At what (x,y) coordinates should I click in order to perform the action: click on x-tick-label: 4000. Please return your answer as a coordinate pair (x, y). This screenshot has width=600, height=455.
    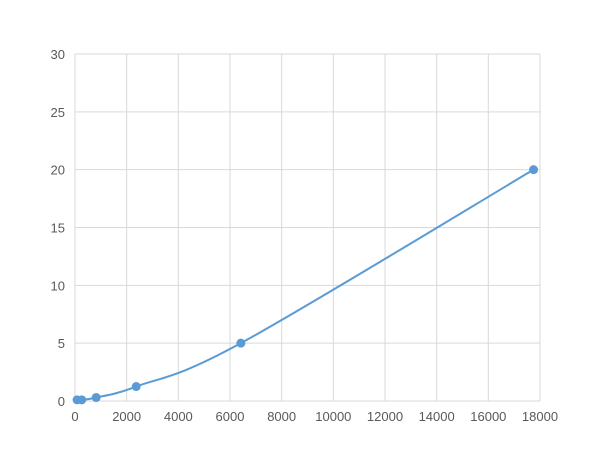
    Looking at the image, I should click on (178, 416).